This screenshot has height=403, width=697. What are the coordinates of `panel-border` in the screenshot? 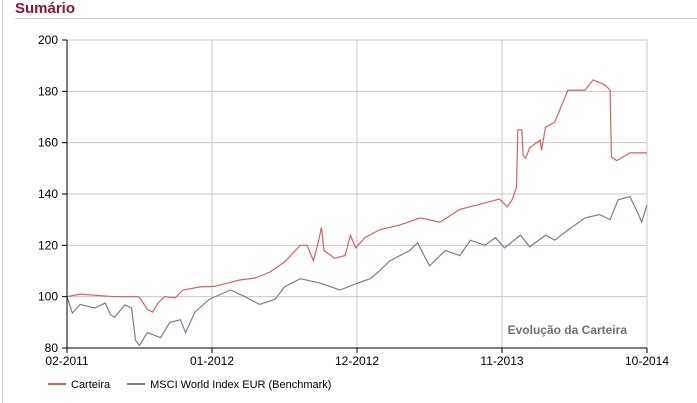 It's located at (2, 201).